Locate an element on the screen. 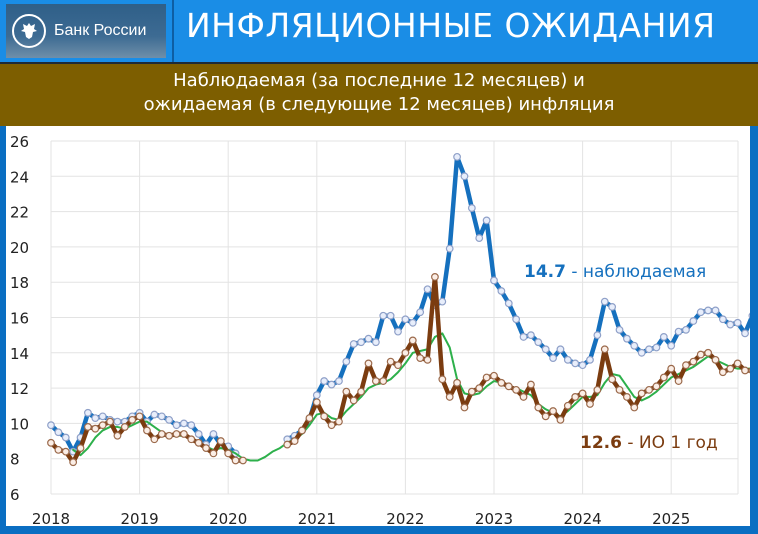  y-tick-label: 22 is located at coordinates (19, 213).